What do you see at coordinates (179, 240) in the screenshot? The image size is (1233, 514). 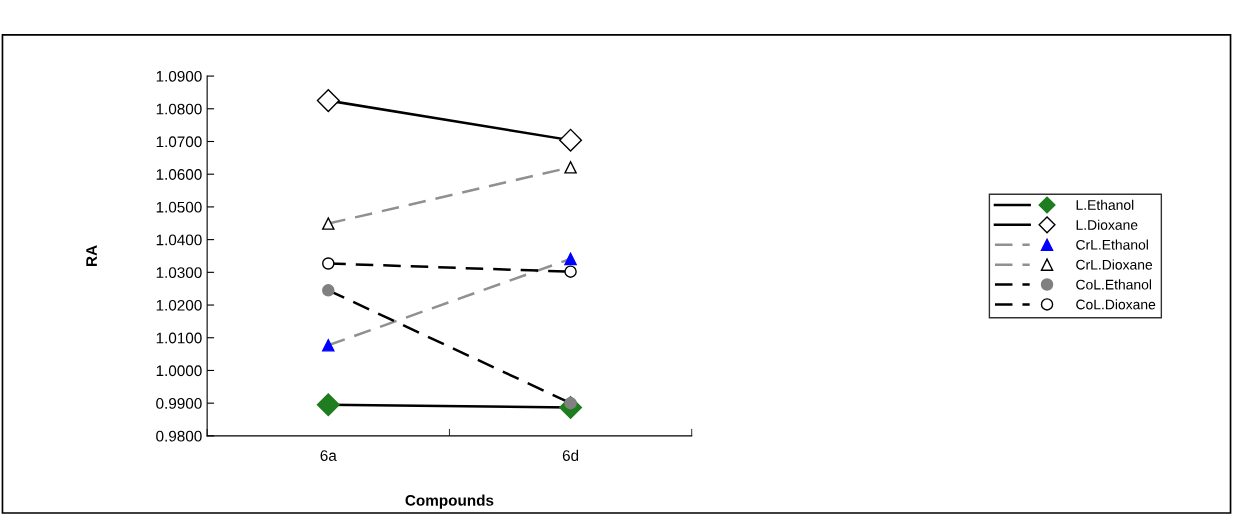 I see `y-tick-label: 1.0400` at bounding box center [179, 240].